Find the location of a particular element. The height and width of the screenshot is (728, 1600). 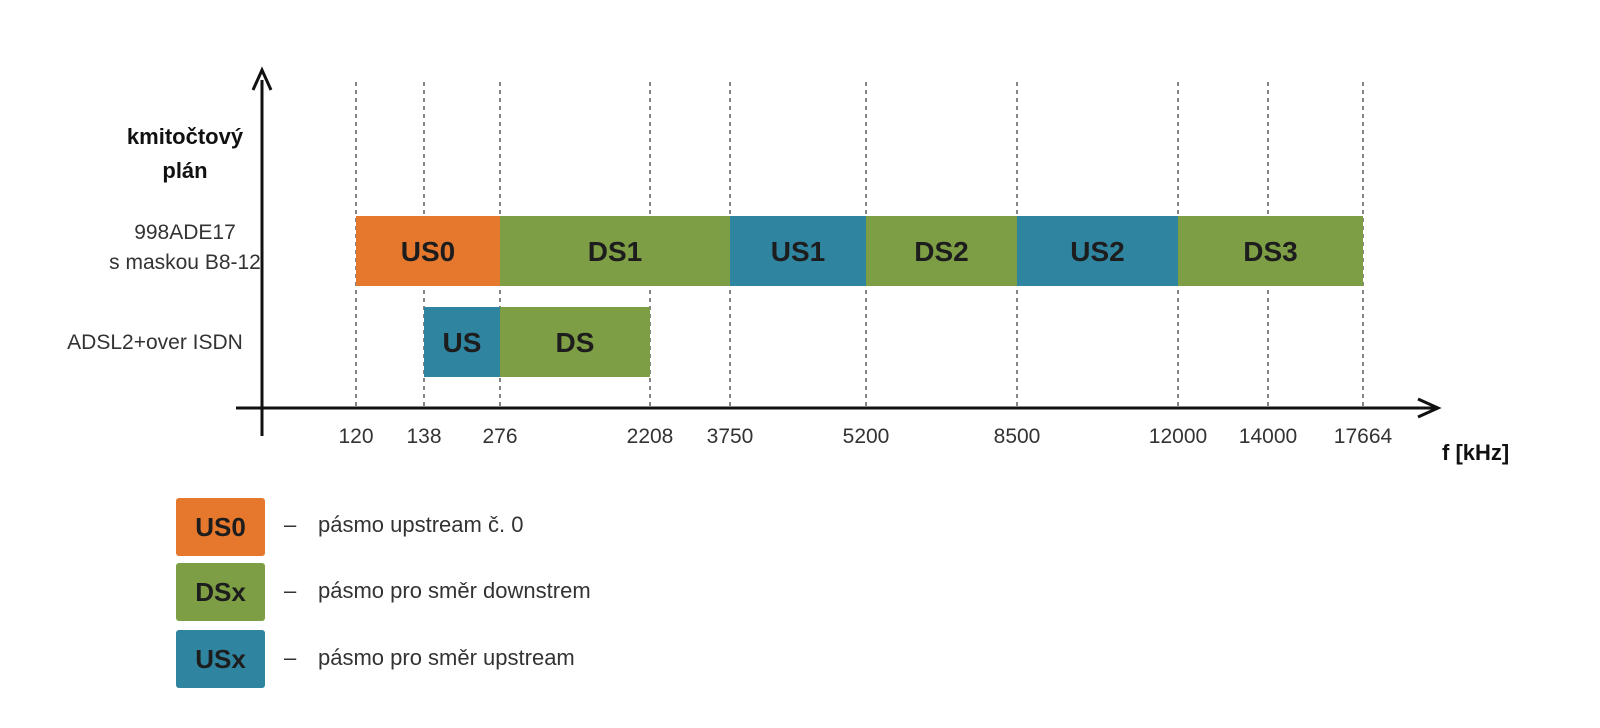

row-label-adsl2-over-isdn: ADSL2+over ISDN is located at coordinates (155, 343).